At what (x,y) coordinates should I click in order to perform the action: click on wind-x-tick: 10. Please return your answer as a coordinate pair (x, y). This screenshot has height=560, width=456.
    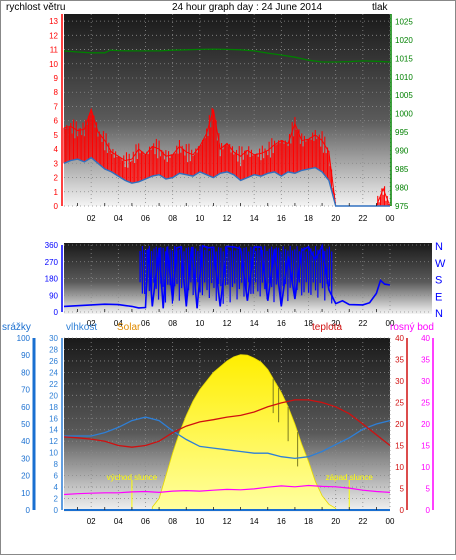
    Looking at the image, I should click on (199, 218).